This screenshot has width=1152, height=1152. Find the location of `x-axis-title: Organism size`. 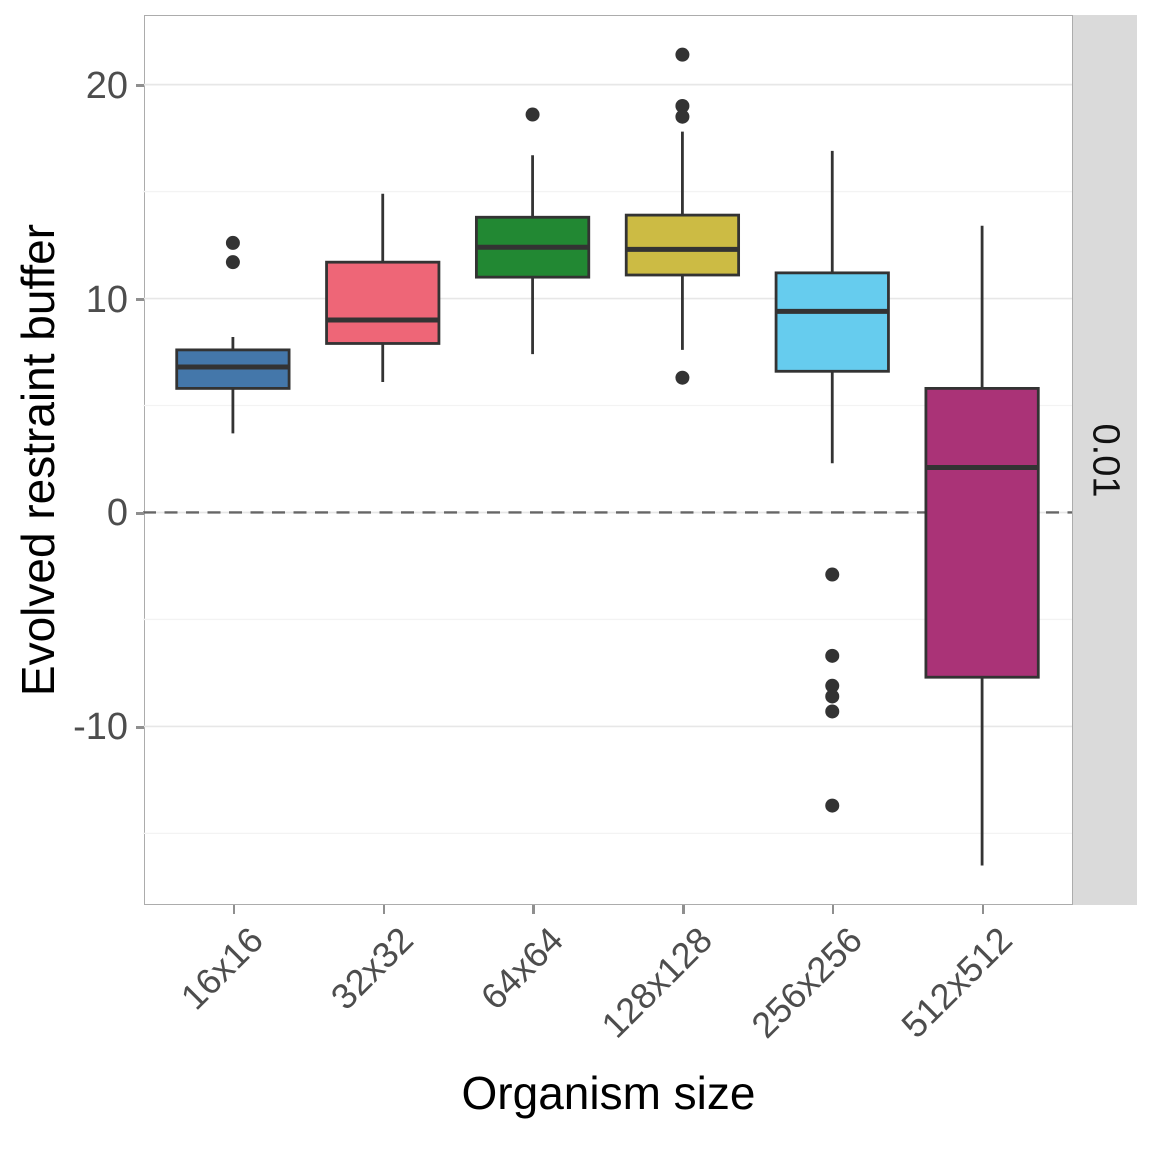

x-axis-title: Organism size is located at coordinates (608, 1093).